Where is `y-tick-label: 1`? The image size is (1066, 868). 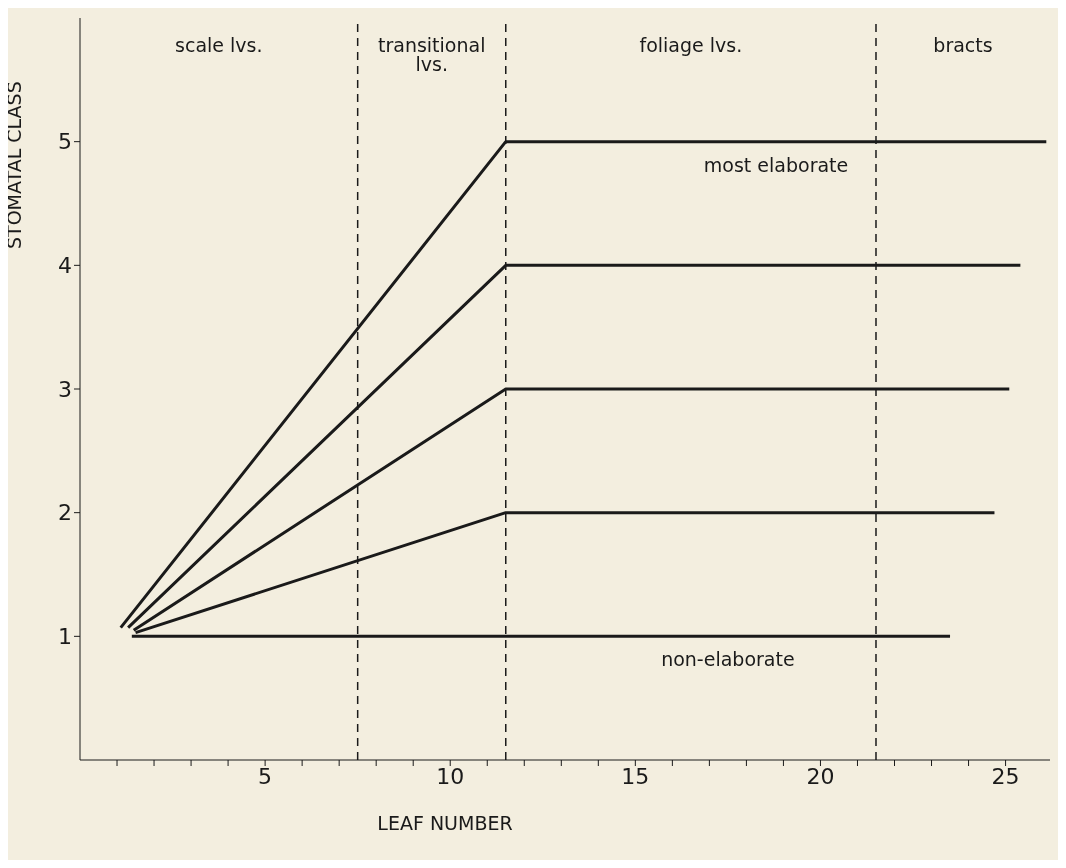
y-tick-label: 1 is located at coordinates (65, 637).